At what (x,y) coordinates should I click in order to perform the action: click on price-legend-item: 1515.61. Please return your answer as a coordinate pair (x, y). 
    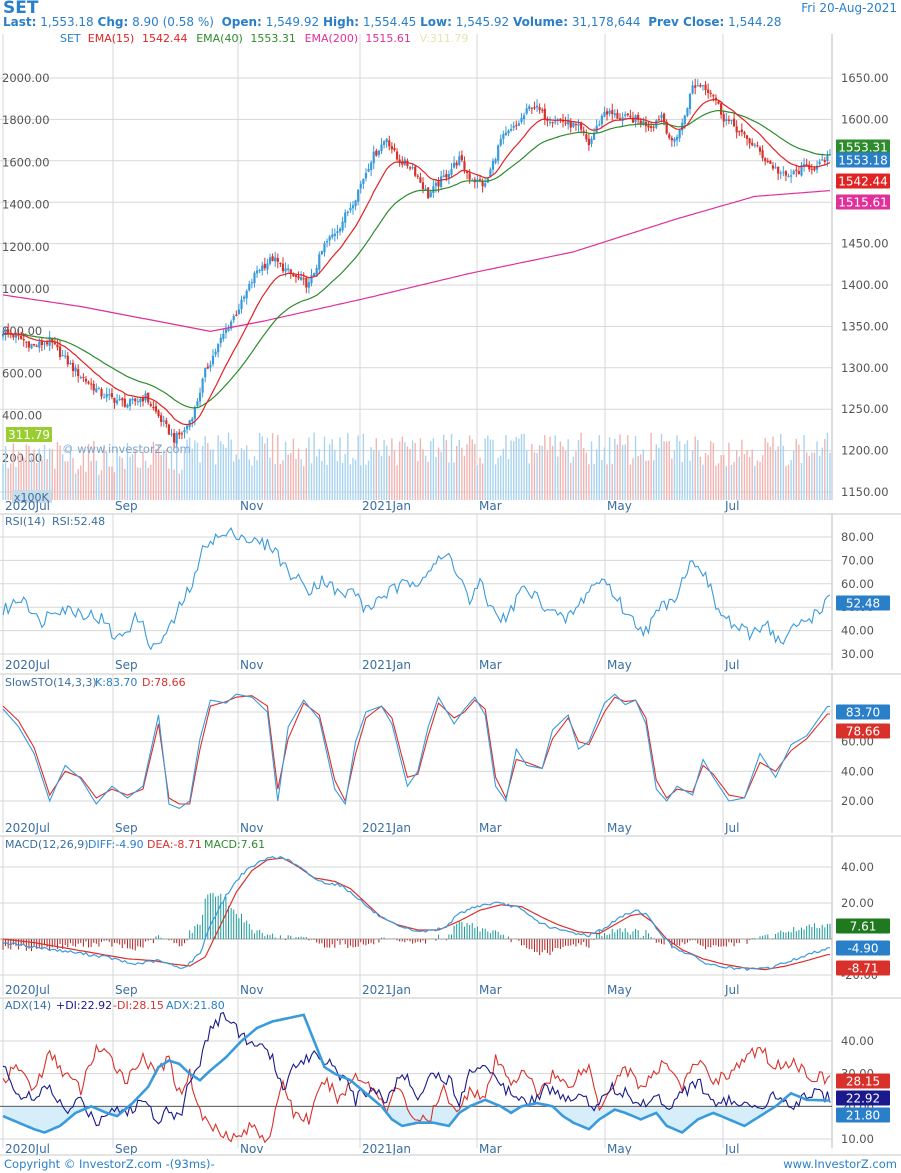
    Looking at the image, I should click on (388, 38).